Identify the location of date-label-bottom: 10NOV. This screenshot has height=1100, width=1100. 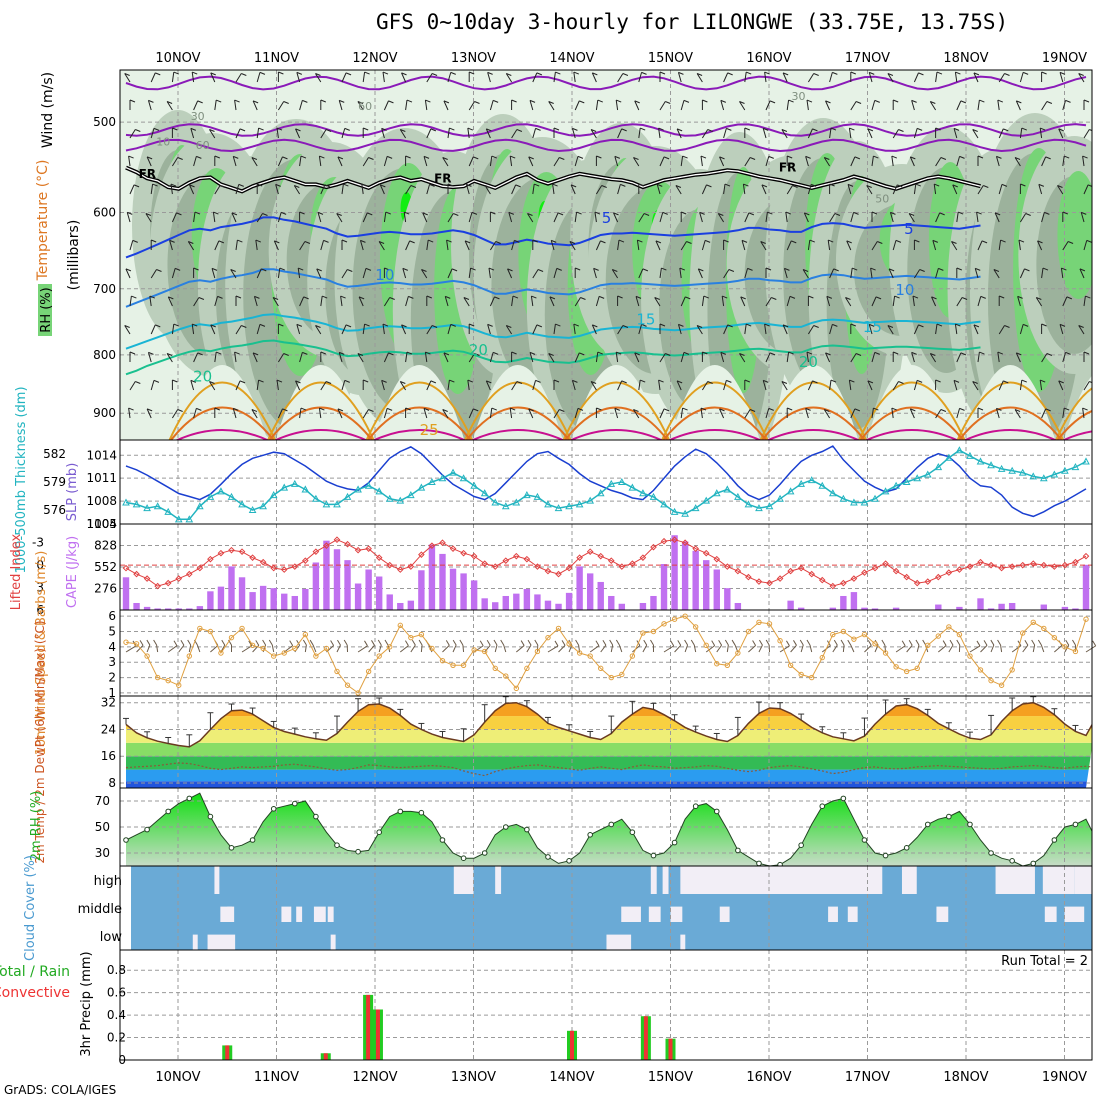
(177, 1077).